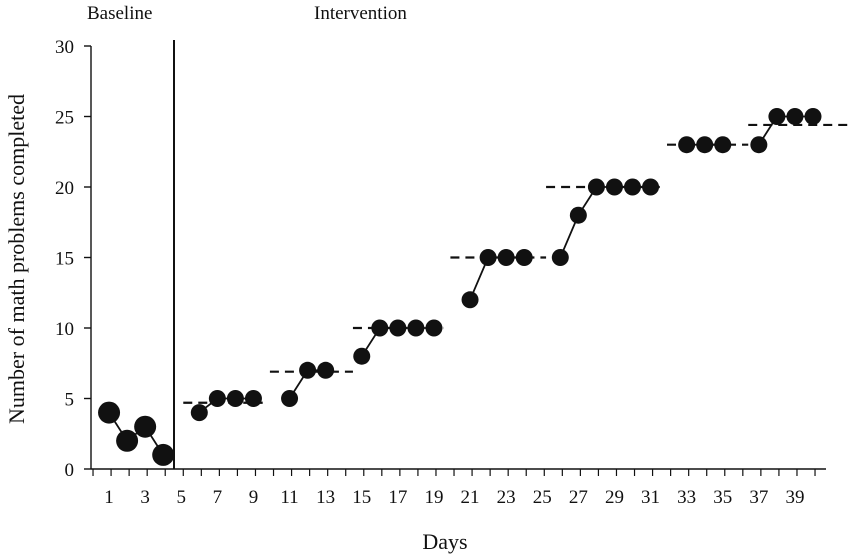 This screenshot has height=555, width=850. Describe the element at coordinates (64, 188) in the screenshot. I see `y-tick-label: 20` at that location.